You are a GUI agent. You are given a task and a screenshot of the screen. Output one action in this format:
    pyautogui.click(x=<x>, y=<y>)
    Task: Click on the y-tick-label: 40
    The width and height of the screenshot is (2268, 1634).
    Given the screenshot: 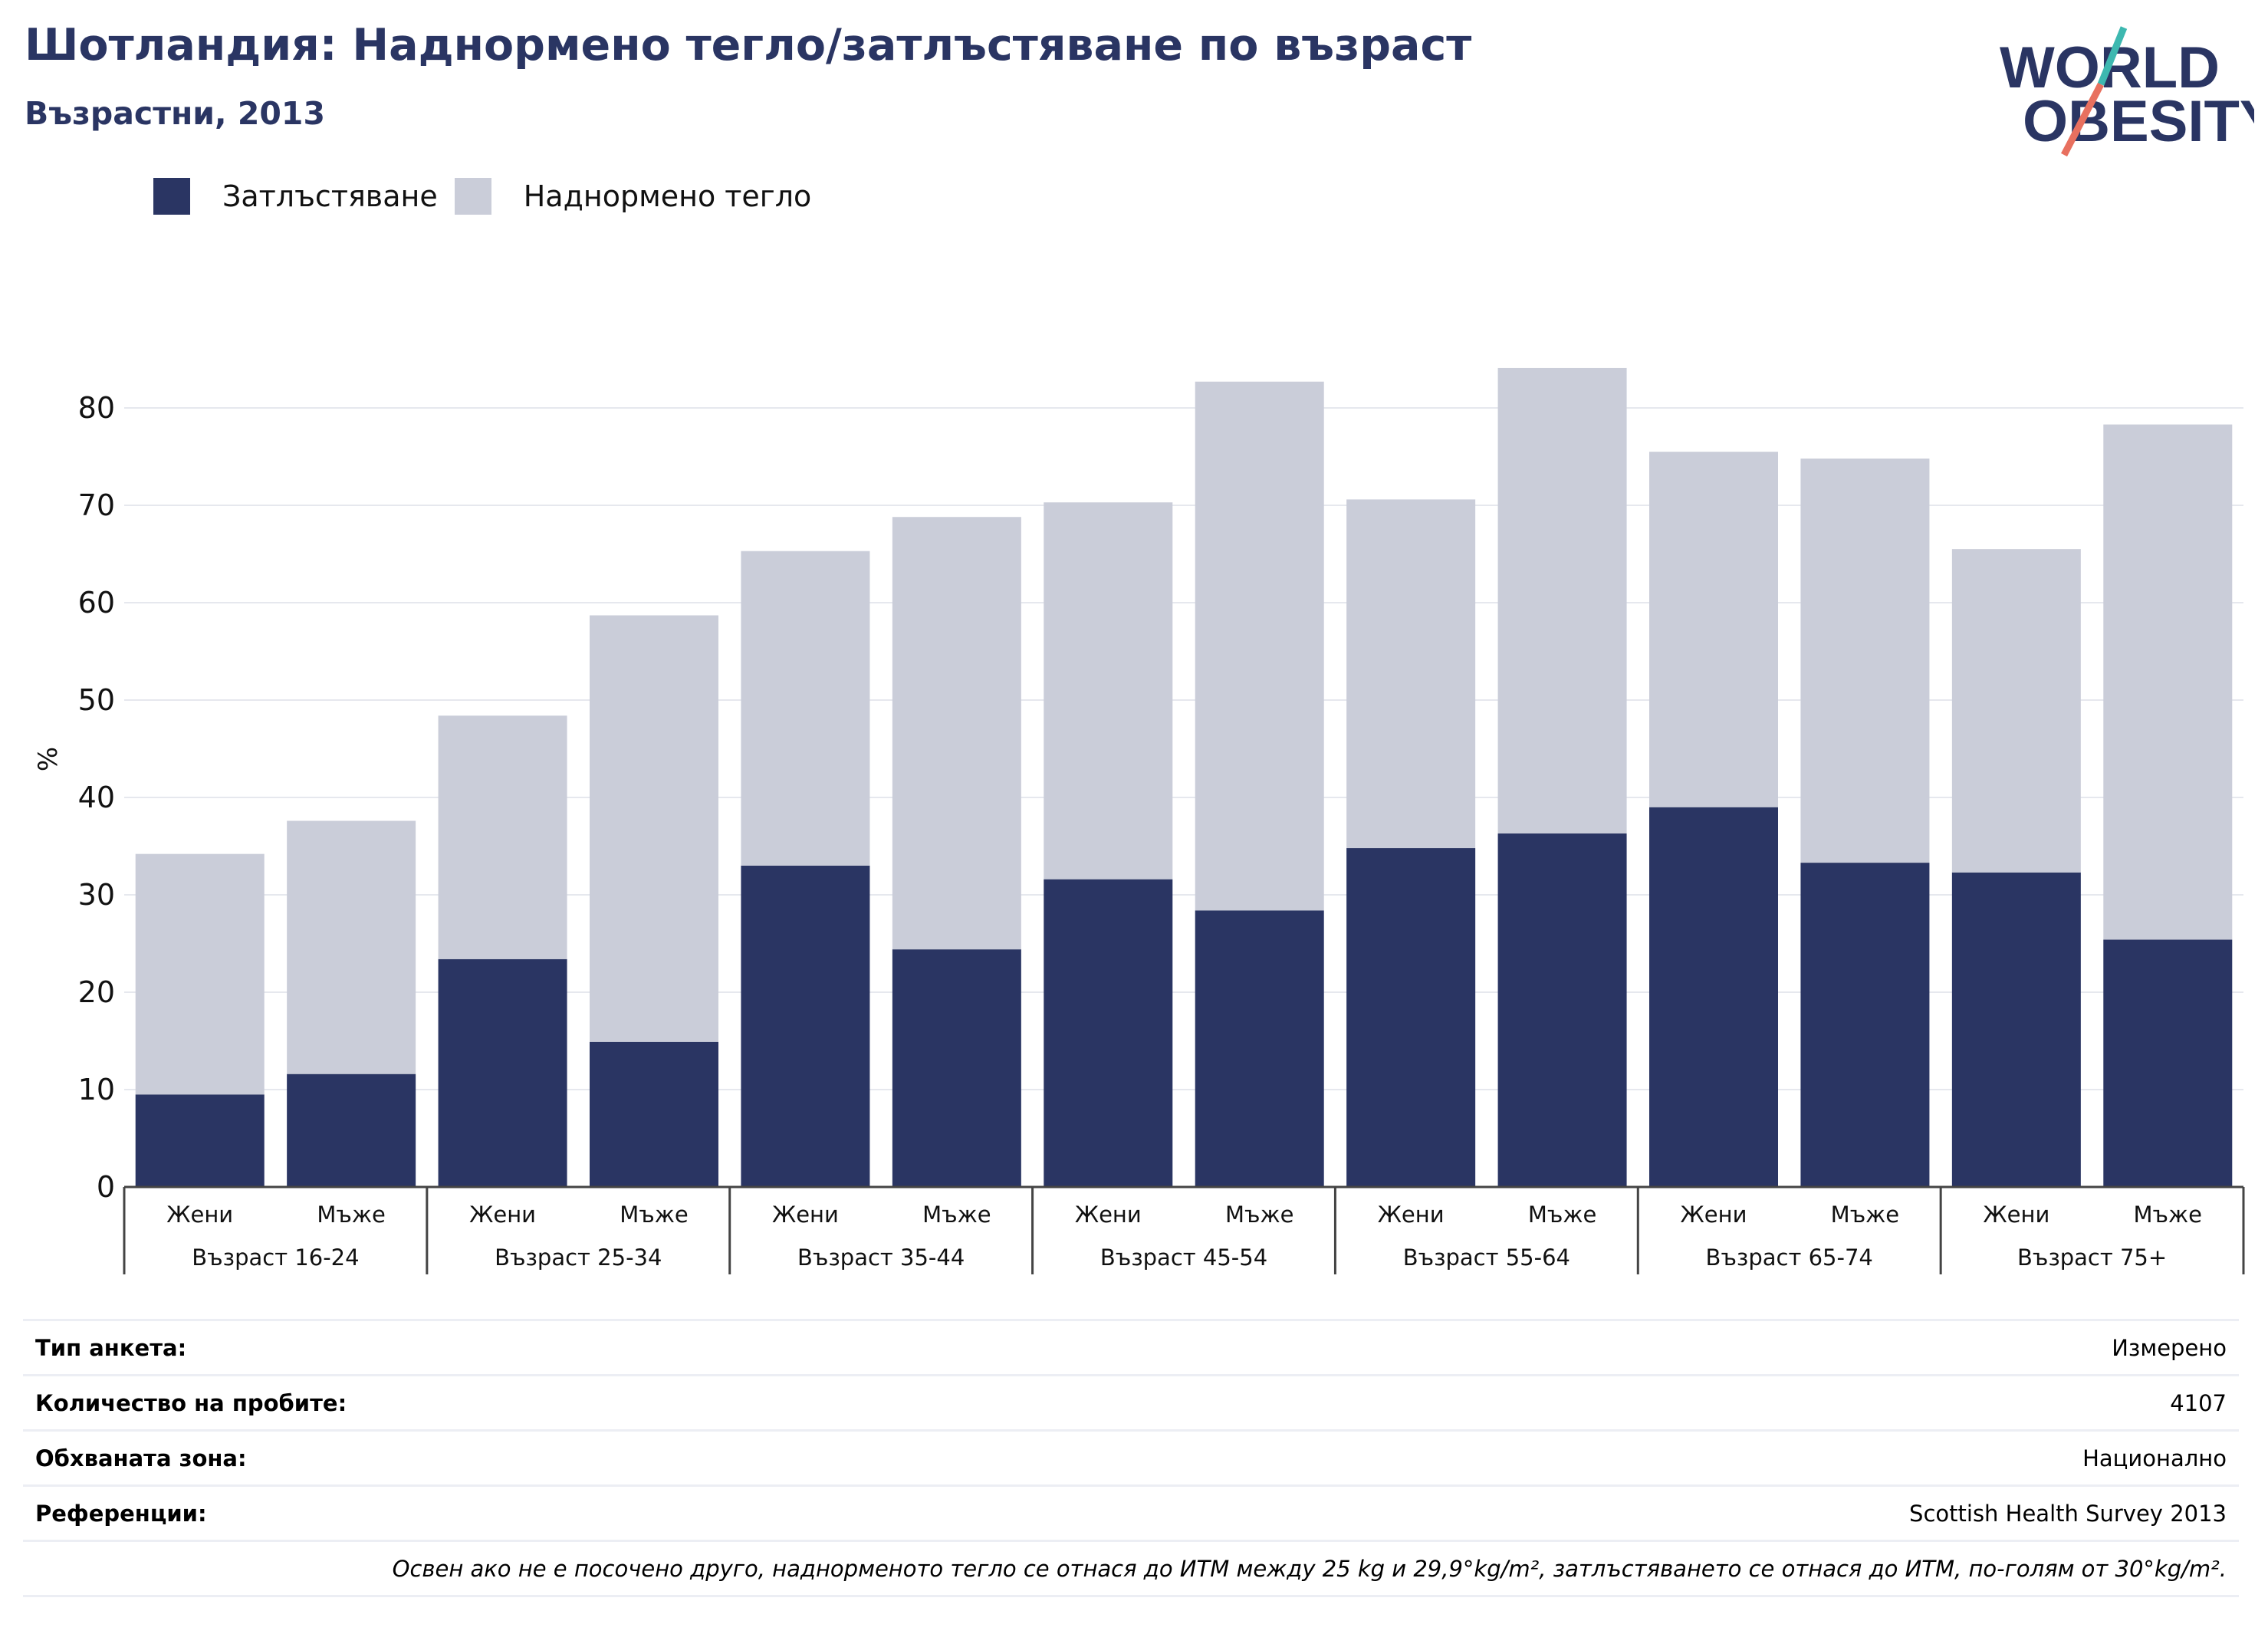 What is the action you would take?
    pyautogui.click(x=96, y=798)
    